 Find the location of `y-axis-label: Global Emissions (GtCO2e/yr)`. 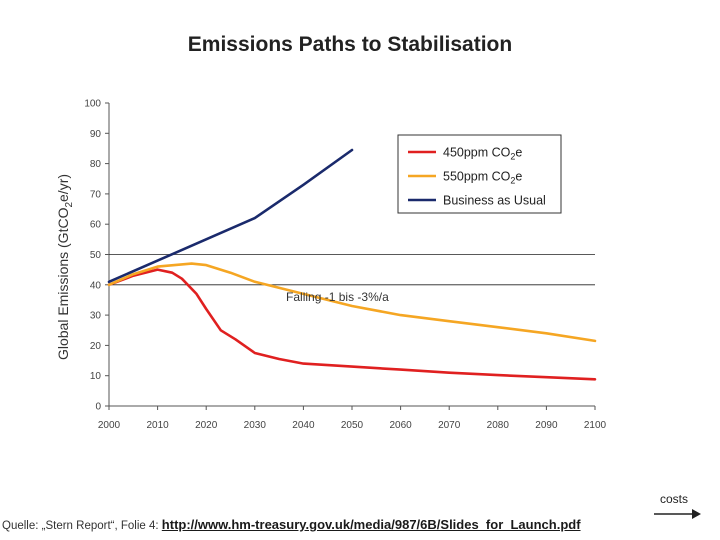

y-axis-label: Global Emissions (GtCO2e/yr) is located at coordinates (65, 267).